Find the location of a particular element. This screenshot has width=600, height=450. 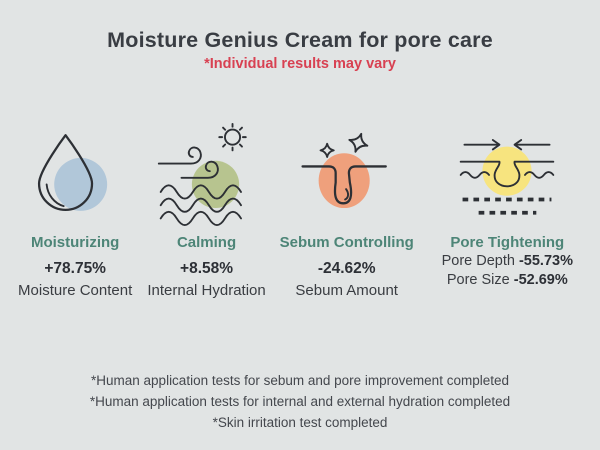

page-title: Moisture Genius Cream for pore care is located at coordinates (300, 40).